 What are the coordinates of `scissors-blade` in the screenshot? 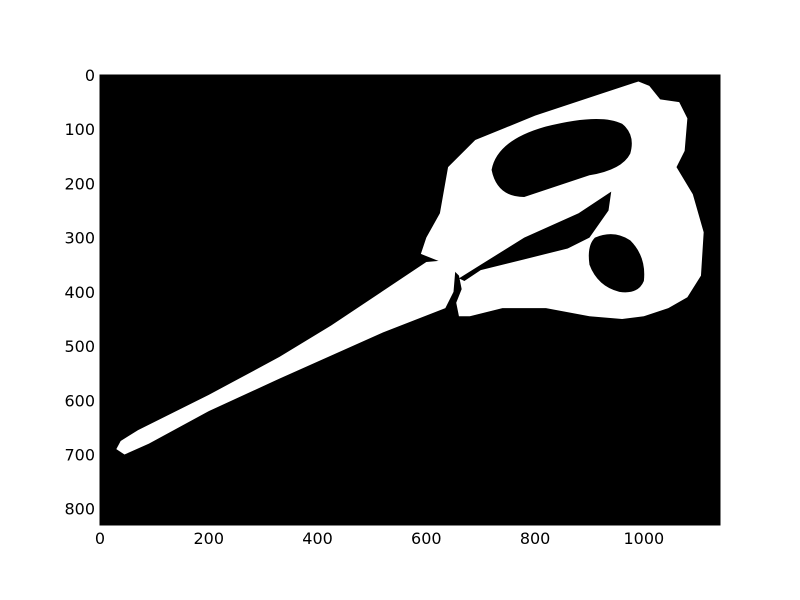 It's located at (286, 357).